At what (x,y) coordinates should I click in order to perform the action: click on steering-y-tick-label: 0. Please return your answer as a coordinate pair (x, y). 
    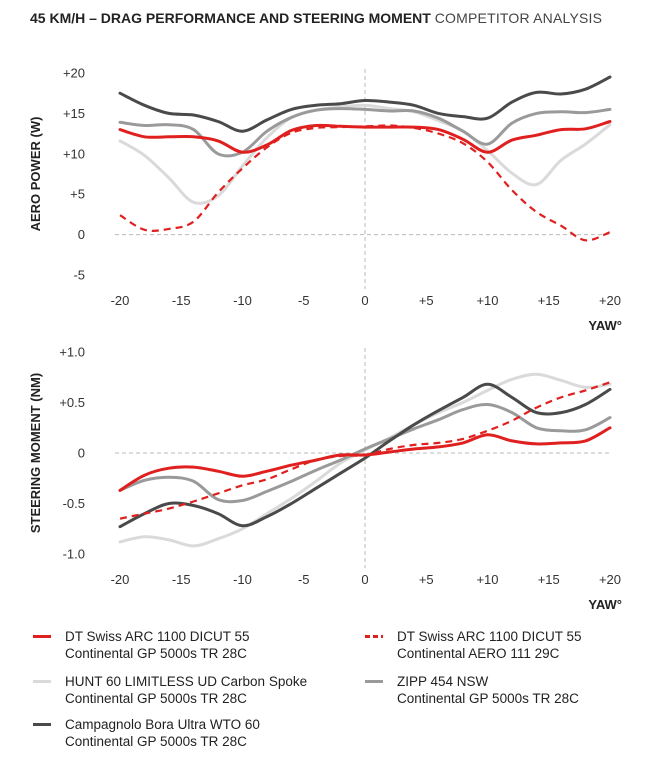
    Looking at the image, I should click on (81, 453).